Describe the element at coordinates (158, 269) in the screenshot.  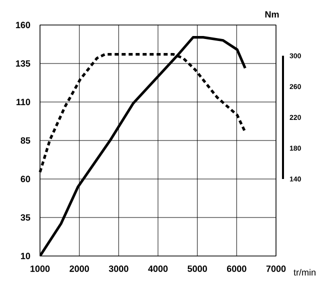
I see `x-tick-label: 4000` at that location.